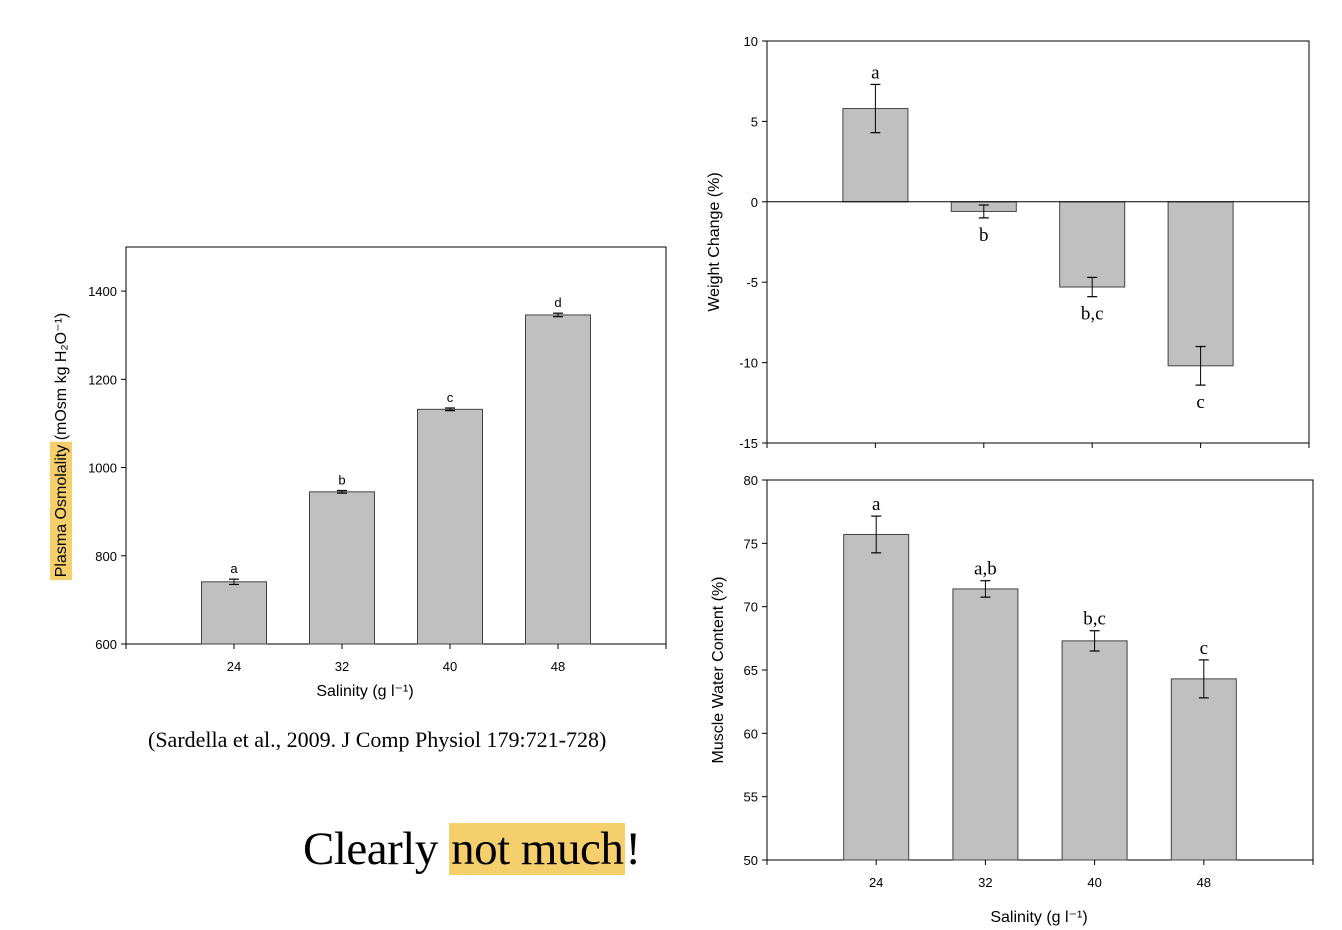 Image resolution: width=1342 pixels, height=930 pixels. I want to click on y-tick-label: 55, so click(751, 797).